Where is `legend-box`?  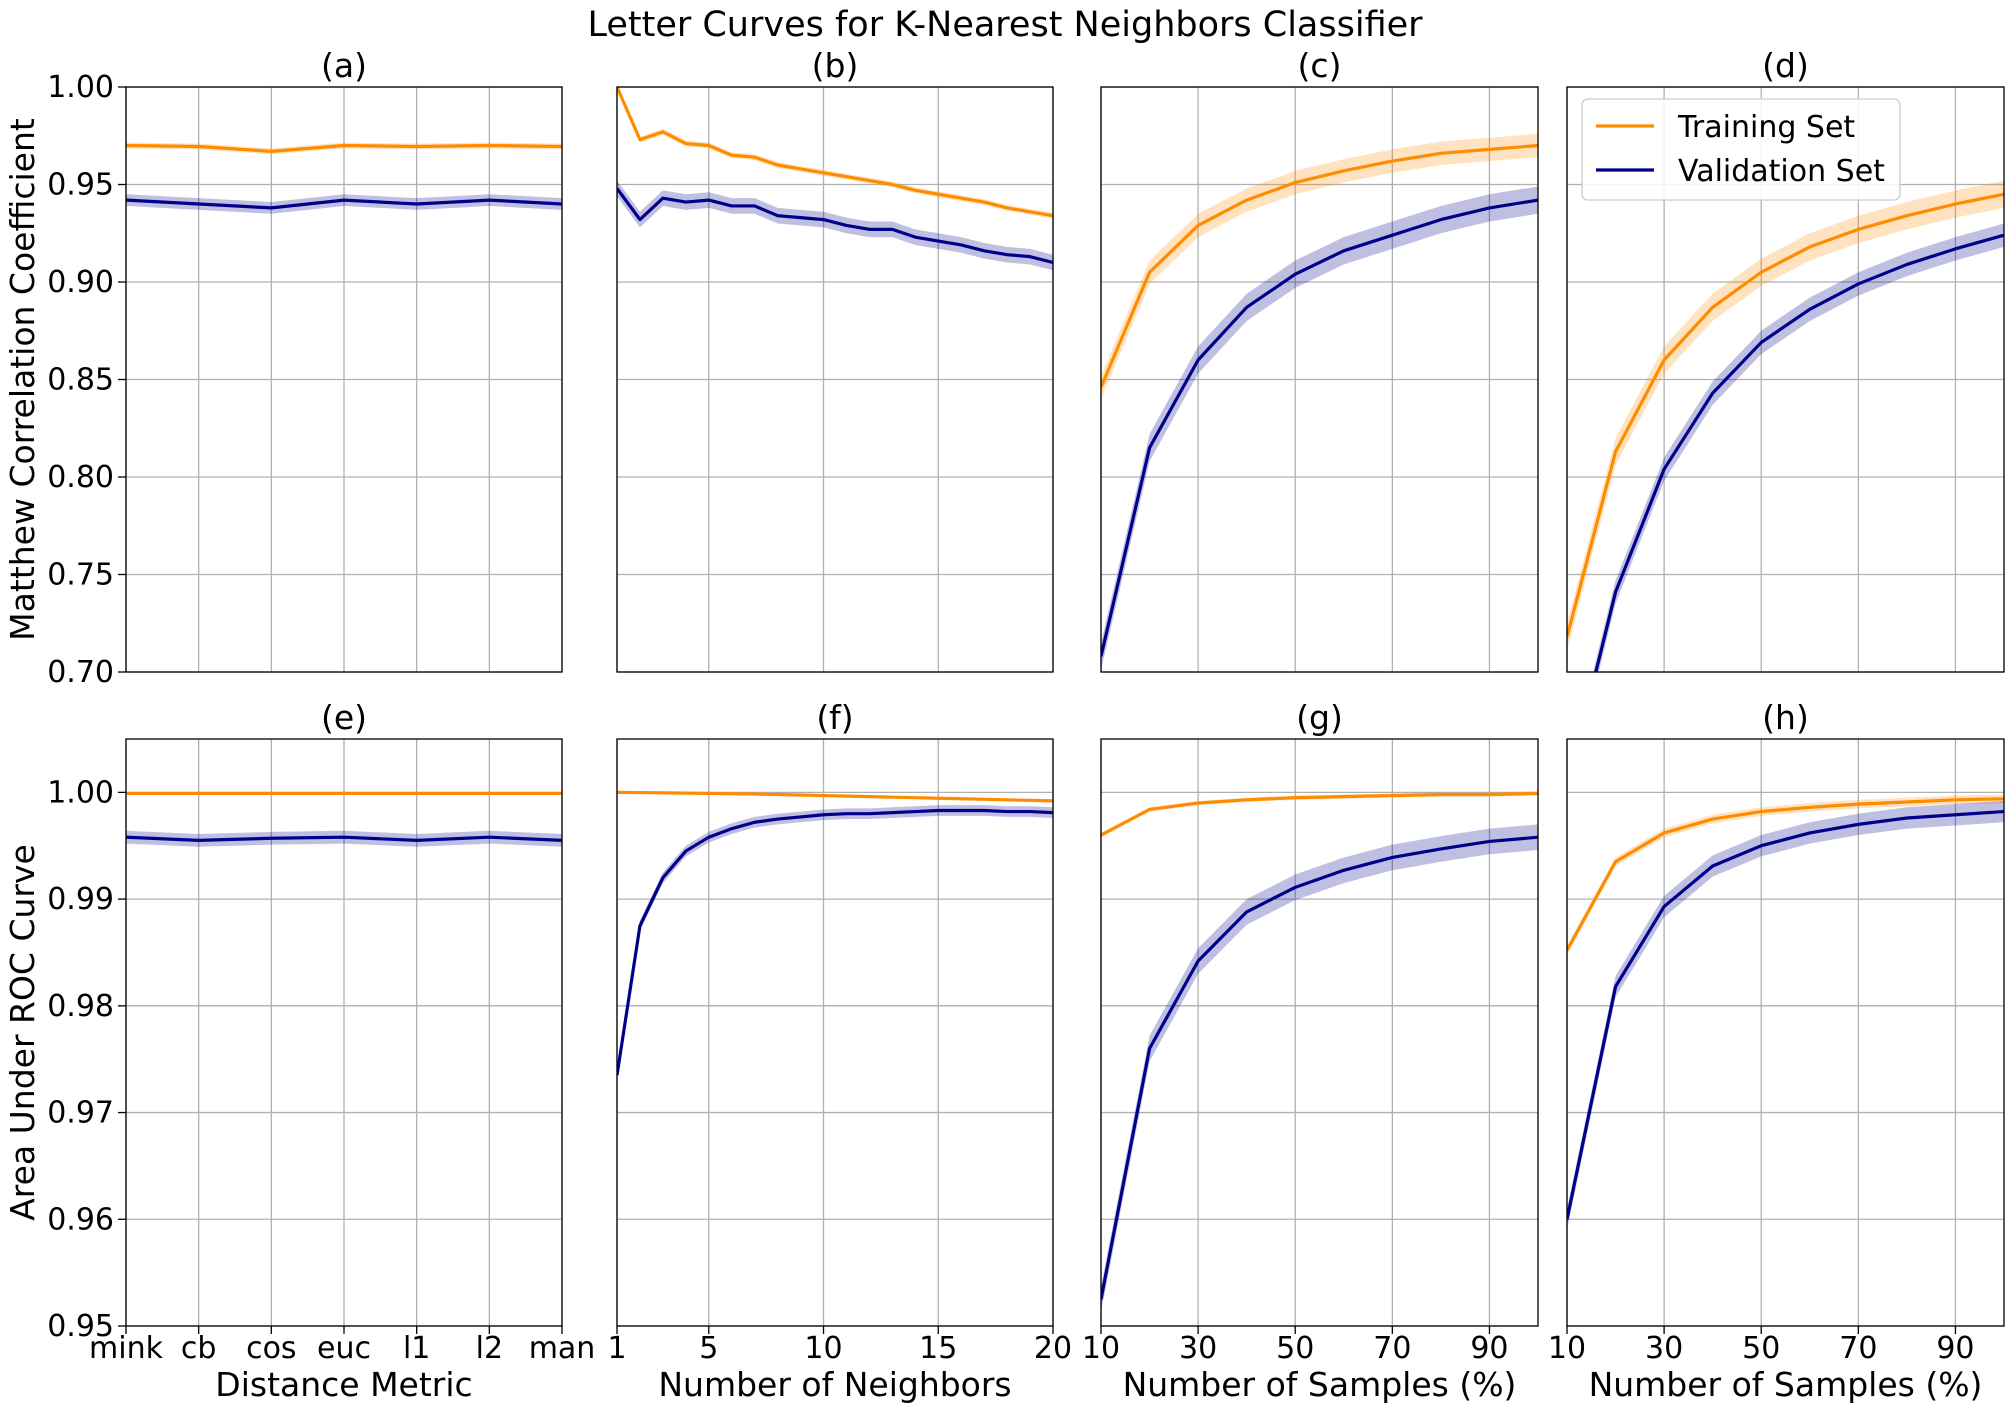 legend-box is located at coordinates (1741, 149).